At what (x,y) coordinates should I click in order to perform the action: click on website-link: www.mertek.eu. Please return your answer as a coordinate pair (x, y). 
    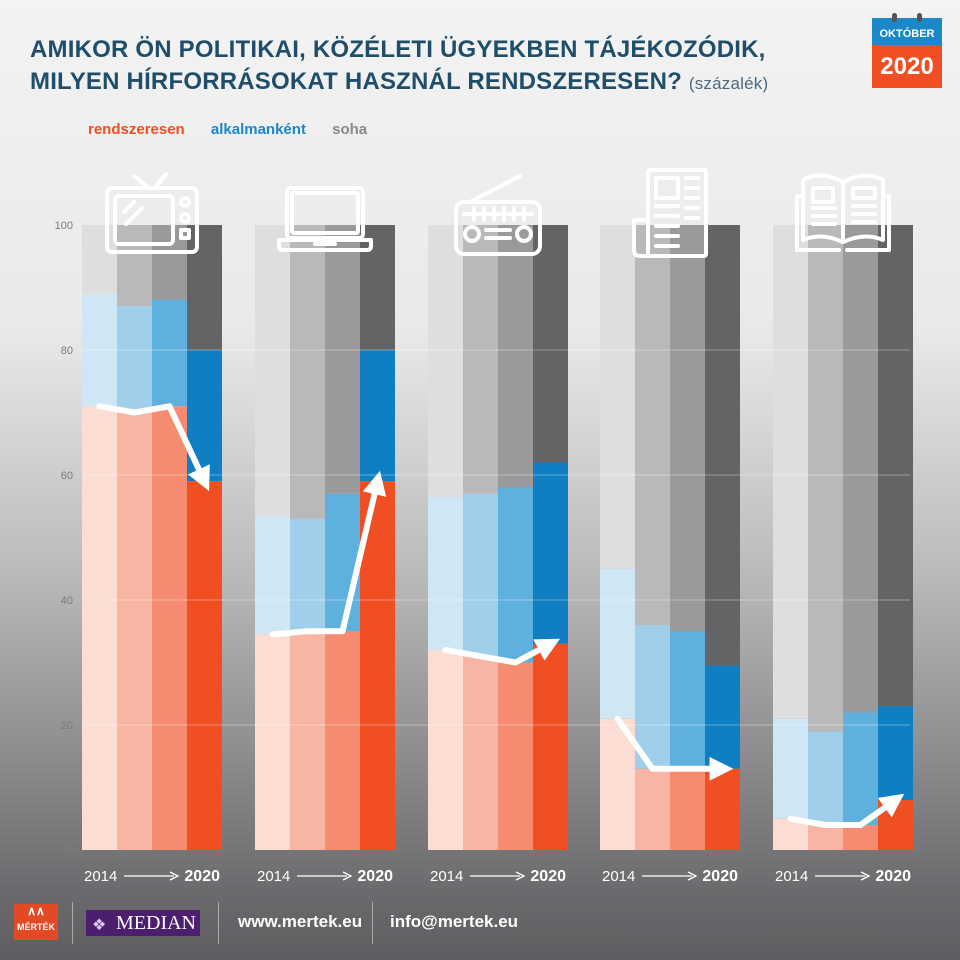
    Looking at the image, I should click on (300, 921).